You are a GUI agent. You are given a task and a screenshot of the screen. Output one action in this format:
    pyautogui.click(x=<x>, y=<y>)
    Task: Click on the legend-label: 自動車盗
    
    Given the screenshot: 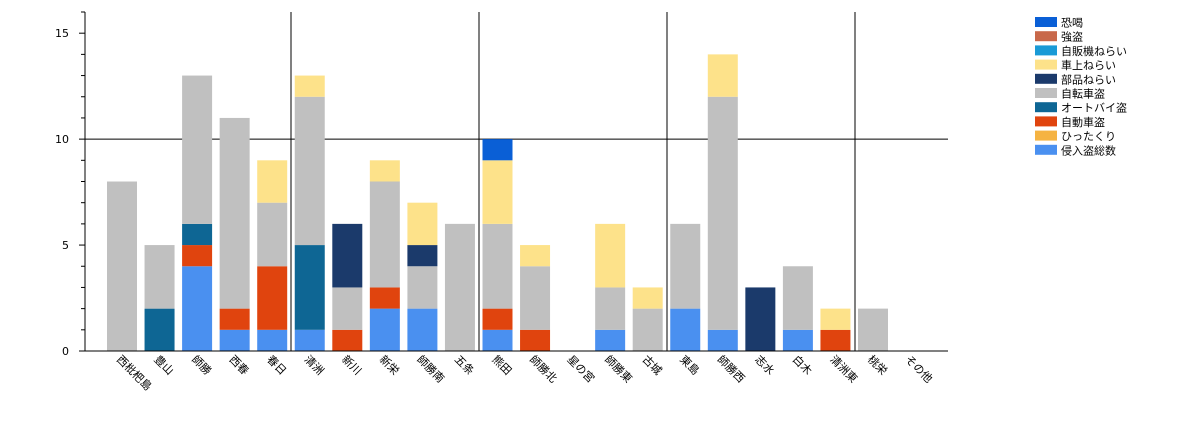 What is the action you would take?
    pyautogui.click(x=1083, y=122)
    